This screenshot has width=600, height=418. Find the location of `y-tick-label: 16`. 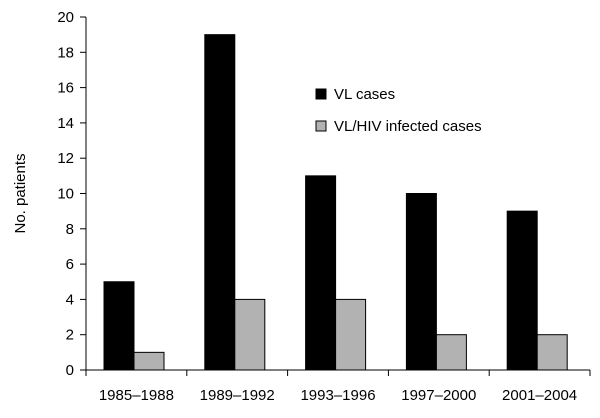

y-tick-label: 16 is located at coordinates (65, 88).